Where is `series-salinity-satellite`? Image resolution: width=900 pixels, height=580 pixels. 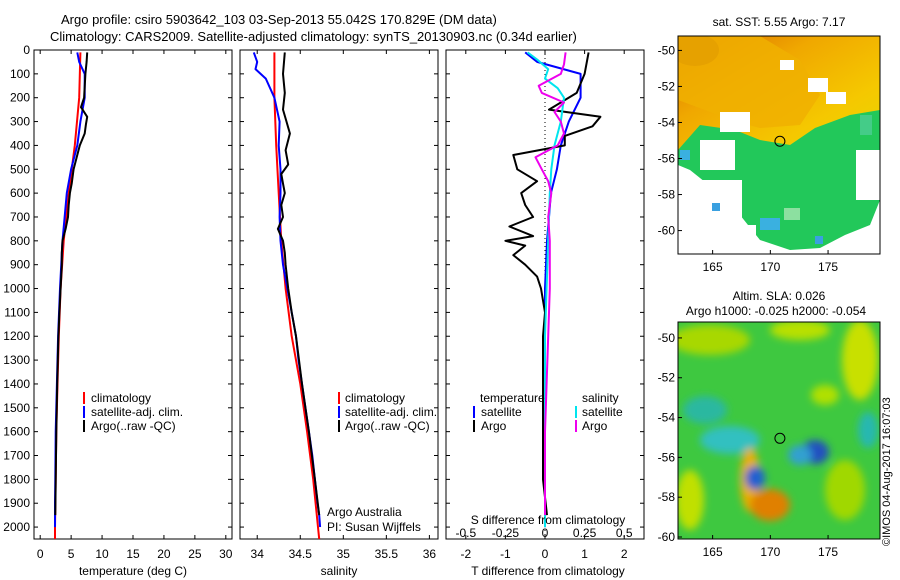
series-salinity-satellite is located at coordinates (546, 289).